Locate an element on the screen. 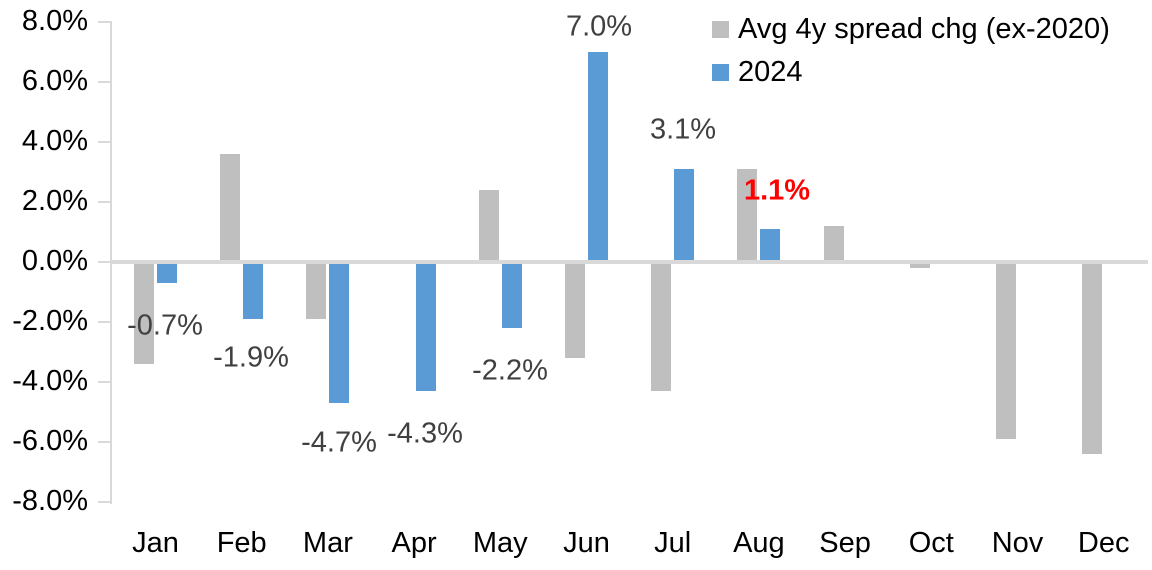  bar-avg-sep is located at coordinates (833, 244).